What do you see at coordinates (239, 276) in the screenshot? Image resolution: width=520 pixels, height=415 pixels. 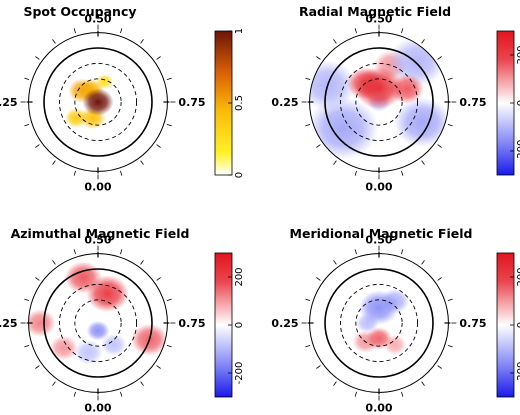 I see `colorbar-tick-label: 200` at bounding box center [239, 276].